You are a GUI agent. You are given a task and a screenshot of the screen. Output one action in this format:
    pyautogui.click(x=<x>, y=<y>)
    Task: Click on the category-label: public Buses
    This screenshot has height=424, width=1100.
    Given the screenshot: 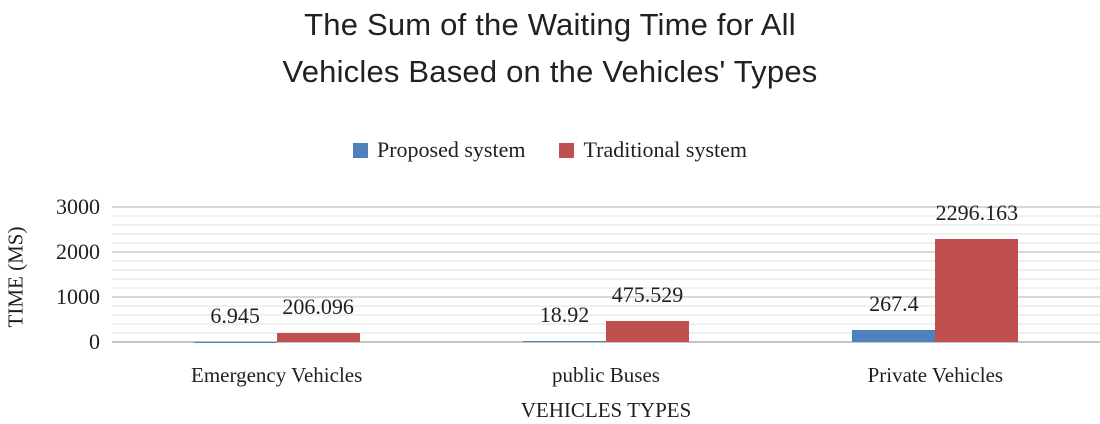 What is the action you would take?
    pyautogui.click(x=606, y=375)
    